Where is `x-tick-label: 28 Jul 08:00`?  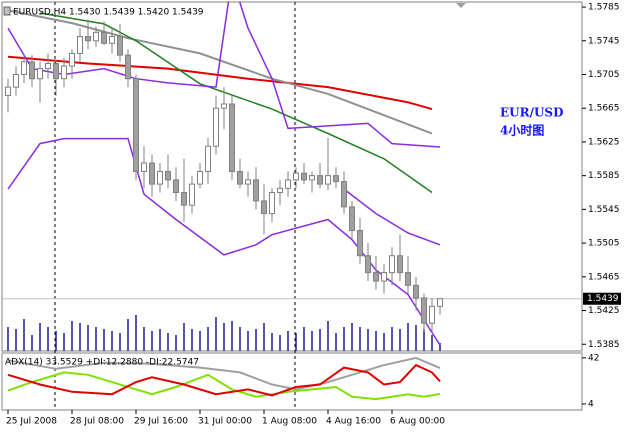
x-tick-label: 28 Jul 08:00 is located at coordinates (97, 422).